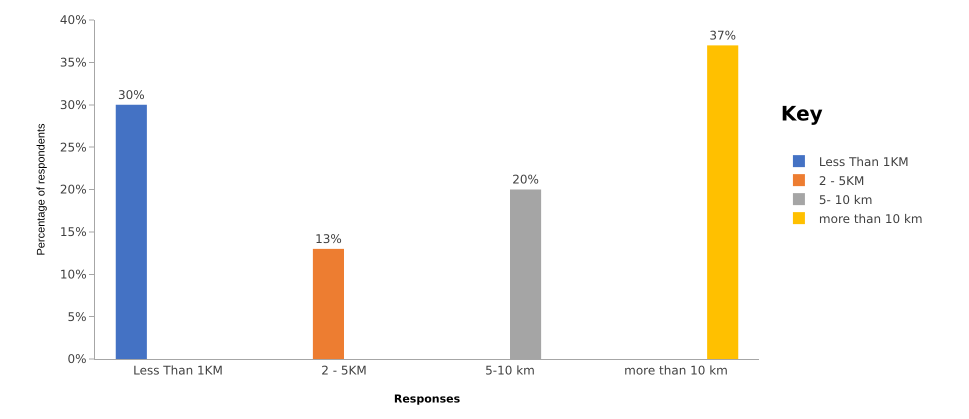 The image size is (969, 419). I want to click on legend-label: more than 10 km, so click(870, 219).